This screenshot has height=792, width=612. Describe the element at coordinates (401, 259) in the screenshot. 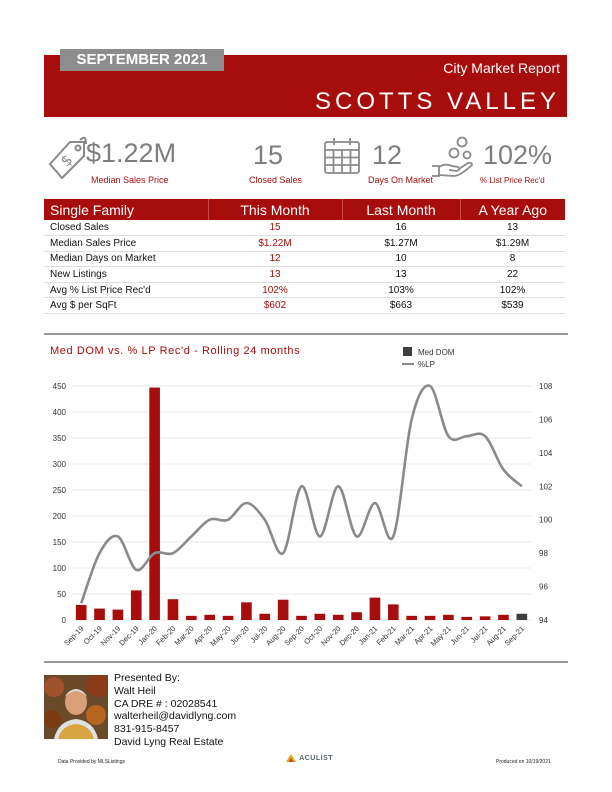

I see `last-month-cell: 10` at that location.